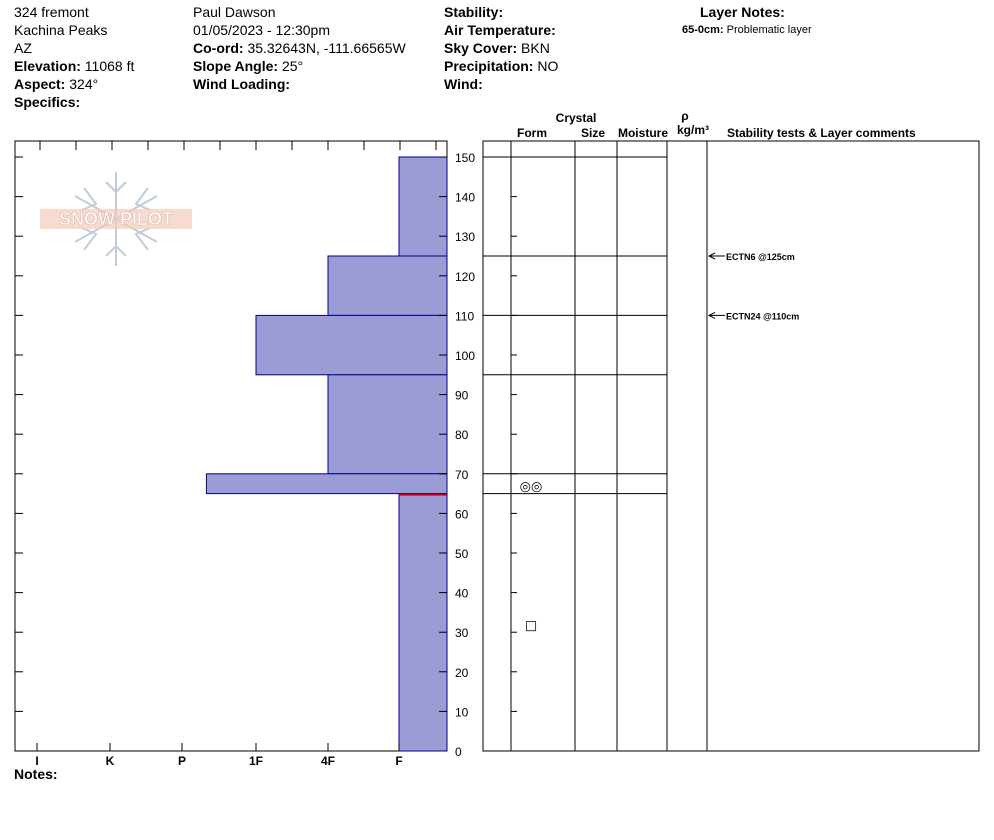 The width and height of the screenshot is (994, 840). I want to click on wind-field: Wind:, so click(463, 84).